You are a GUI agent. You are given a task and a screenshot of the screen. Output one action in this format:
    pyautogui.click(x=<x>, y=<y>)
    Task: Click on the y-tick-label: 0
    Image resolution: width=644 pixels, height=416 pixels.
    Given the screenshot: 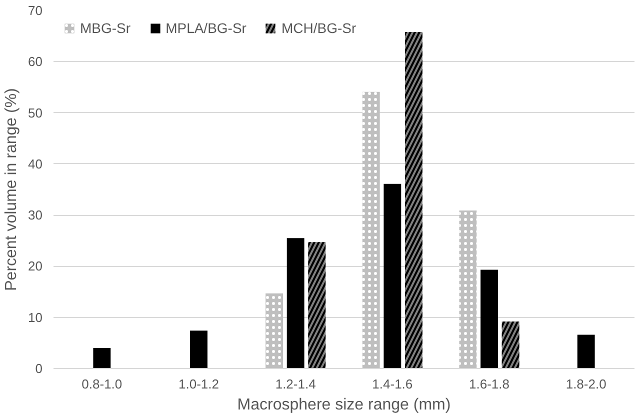 What is the action you would take?
    pyautogui.click(x=39, y=368)
    